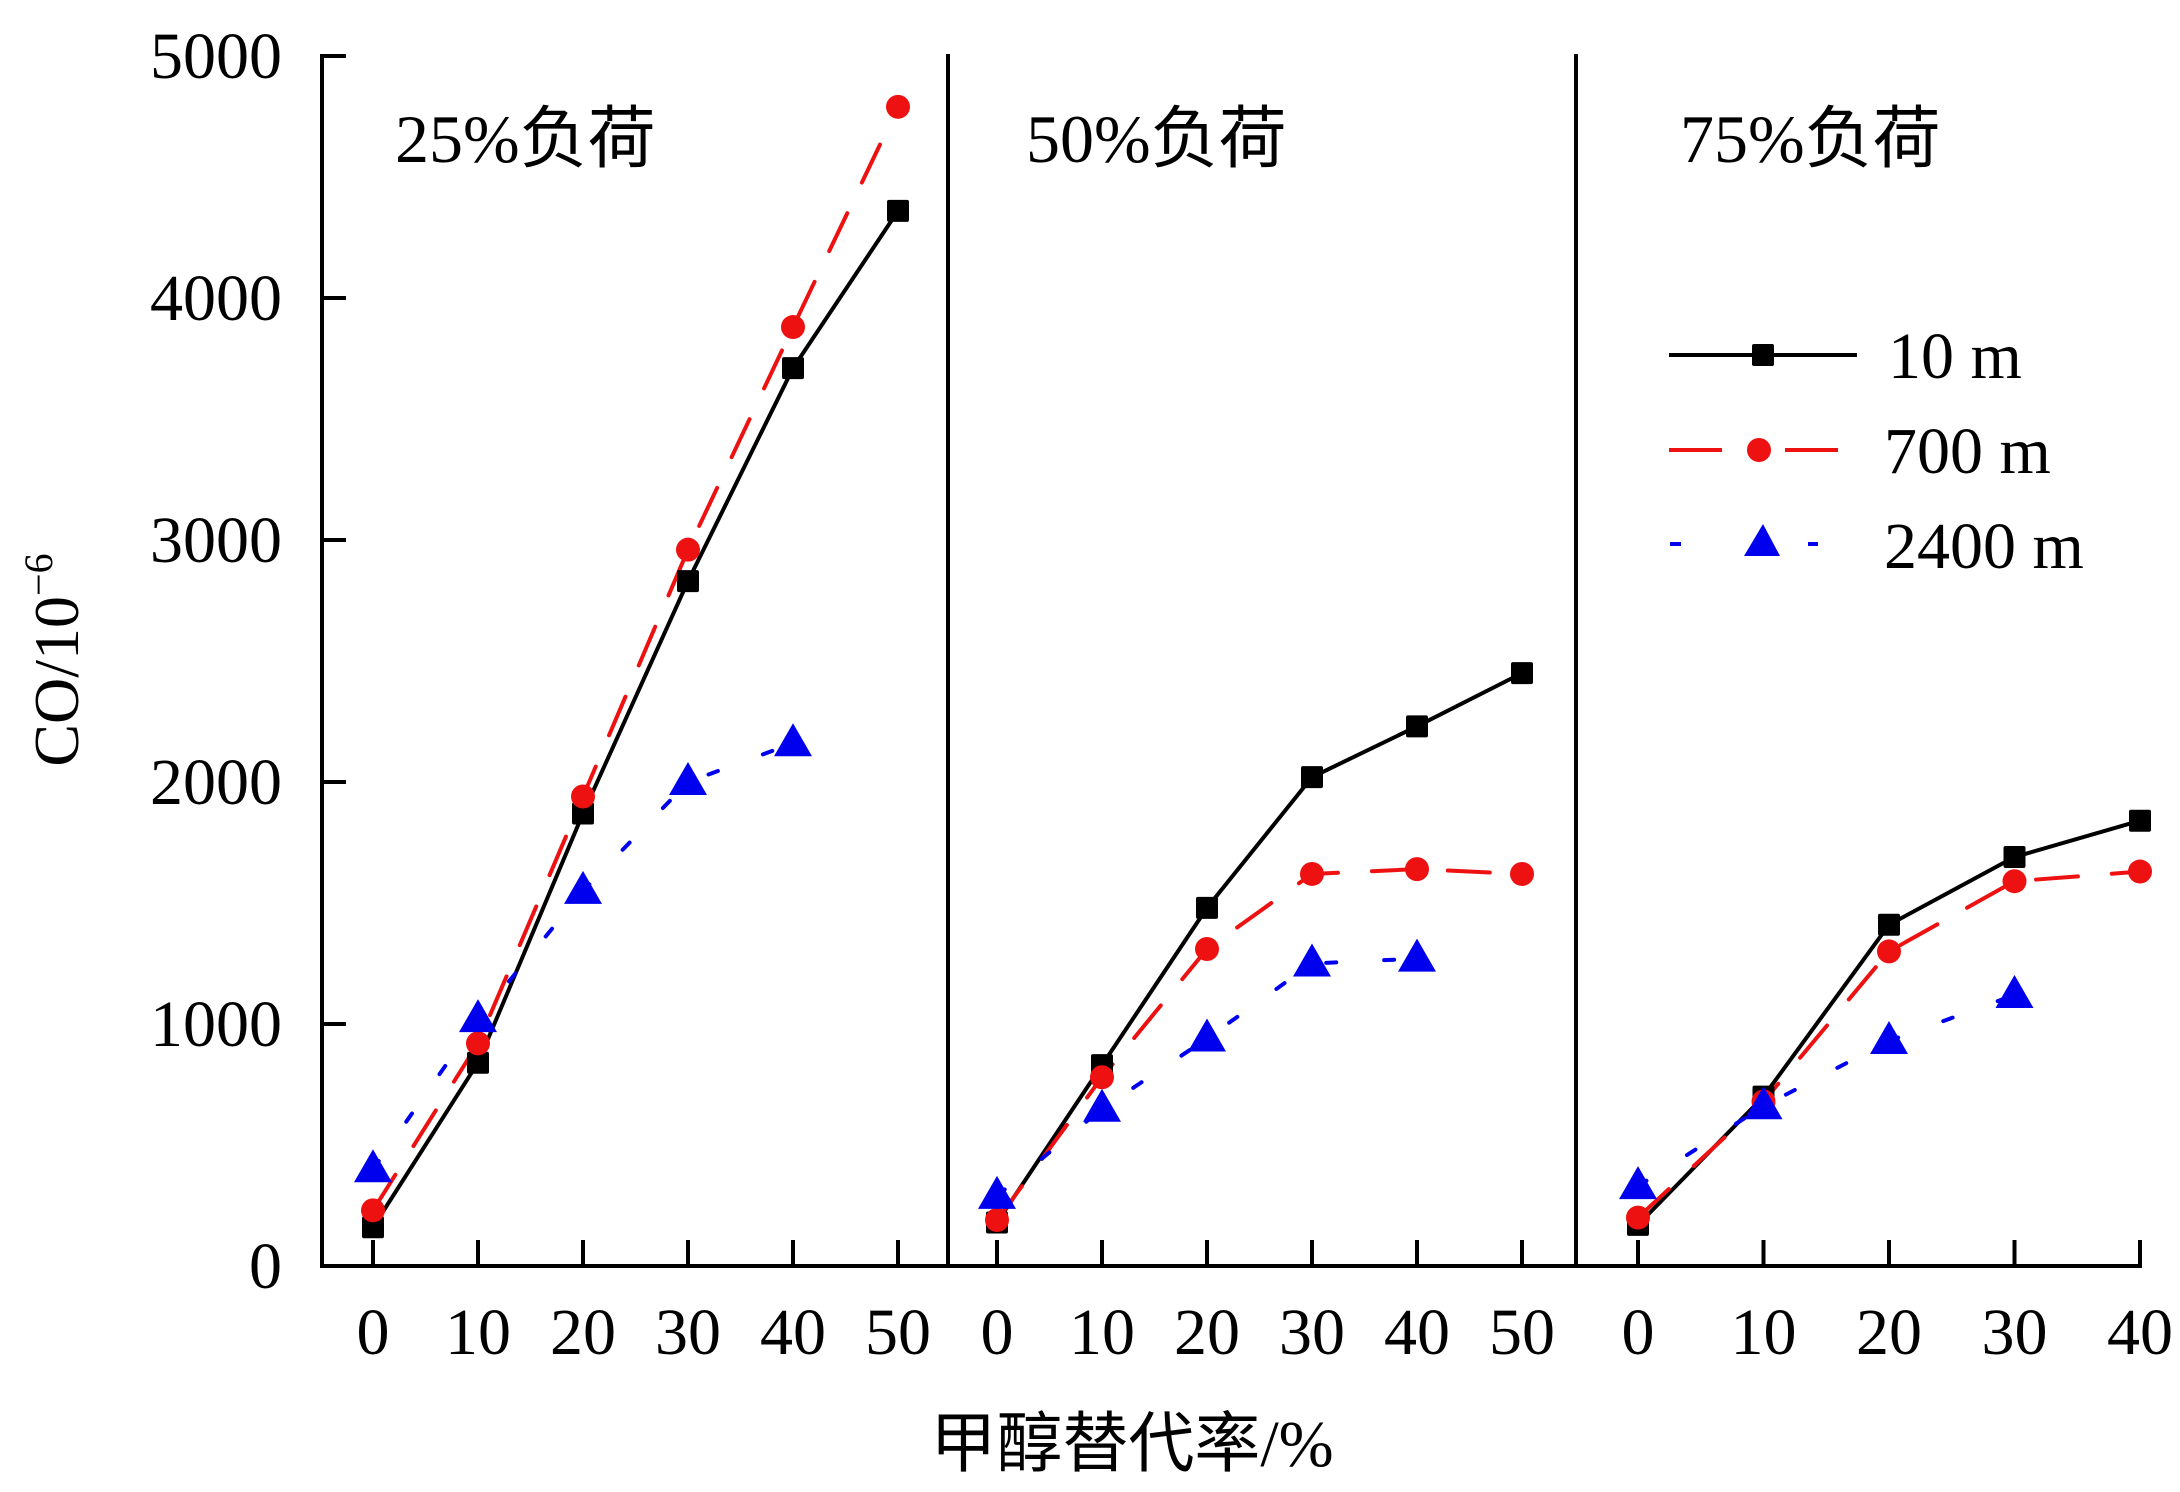  I want to click on y-tick-label: 5000, so click(216, 56).